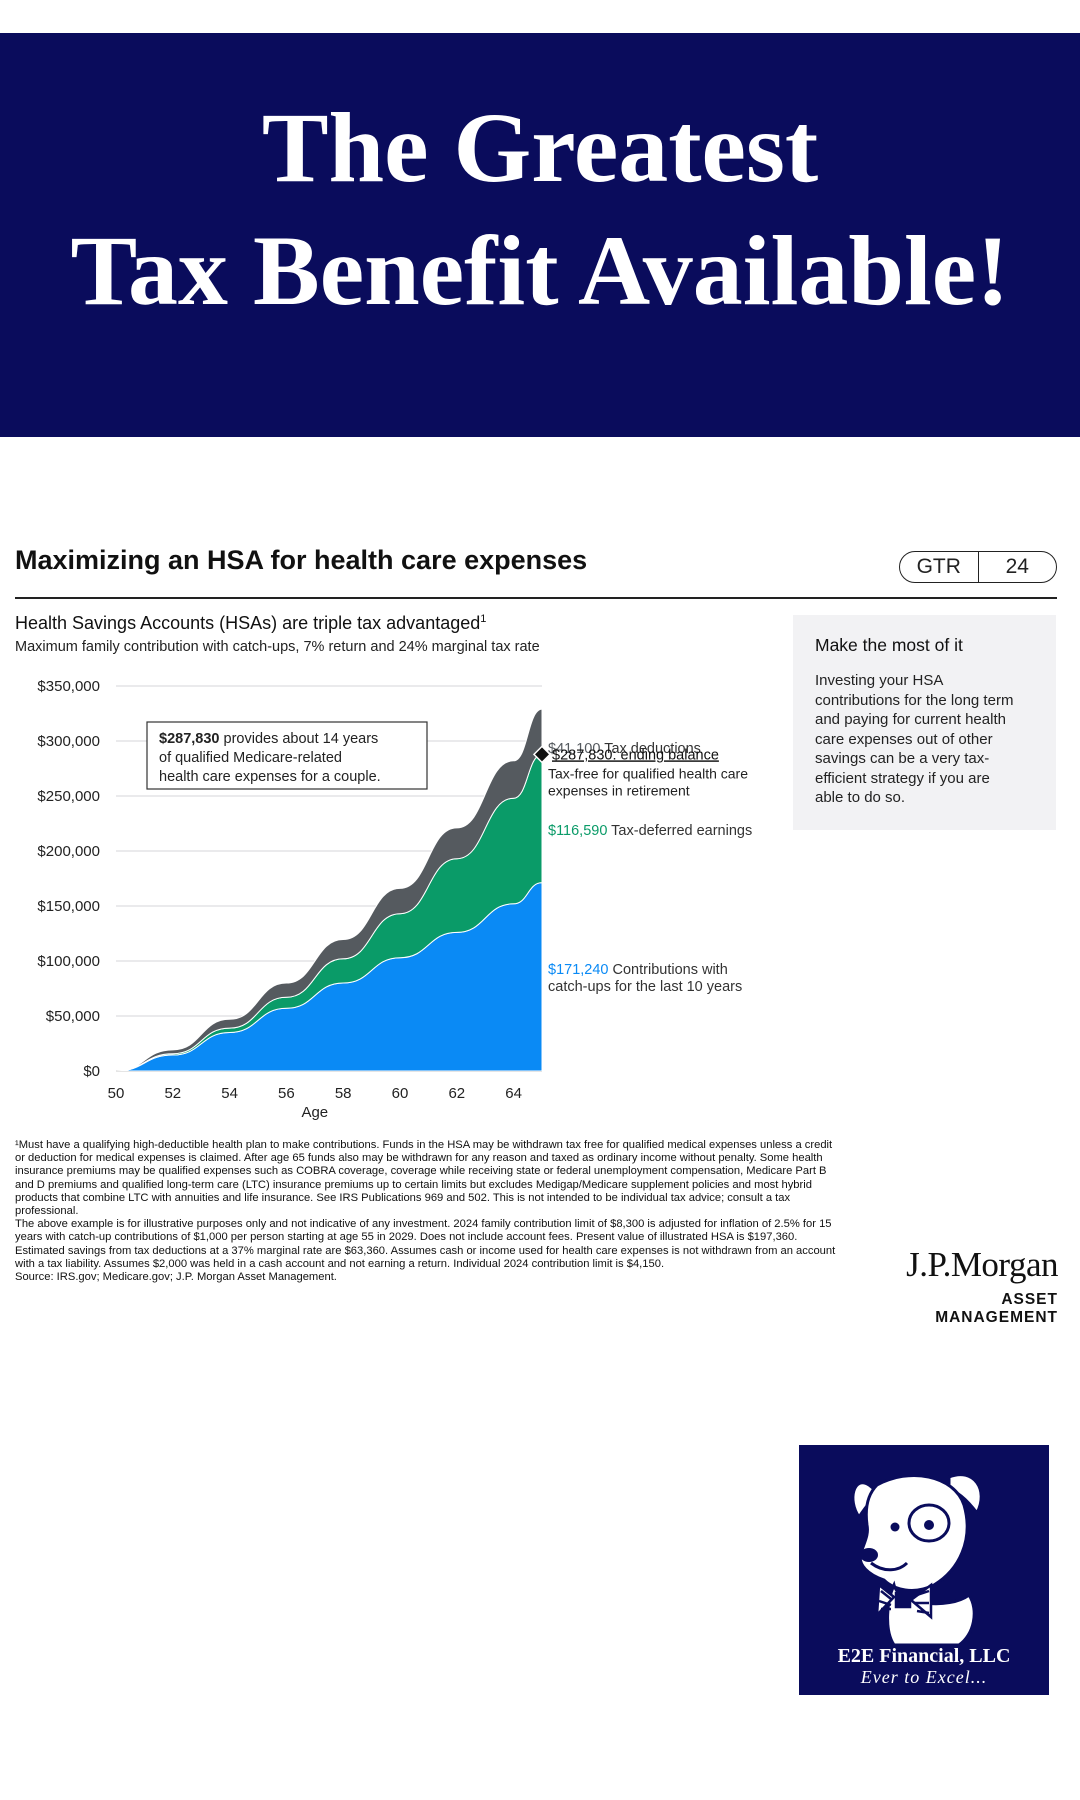 This screenshot has height=1800, width=1080. I want to click on label-earnings-text: Tax-deferred earnings, so click(679, 831).